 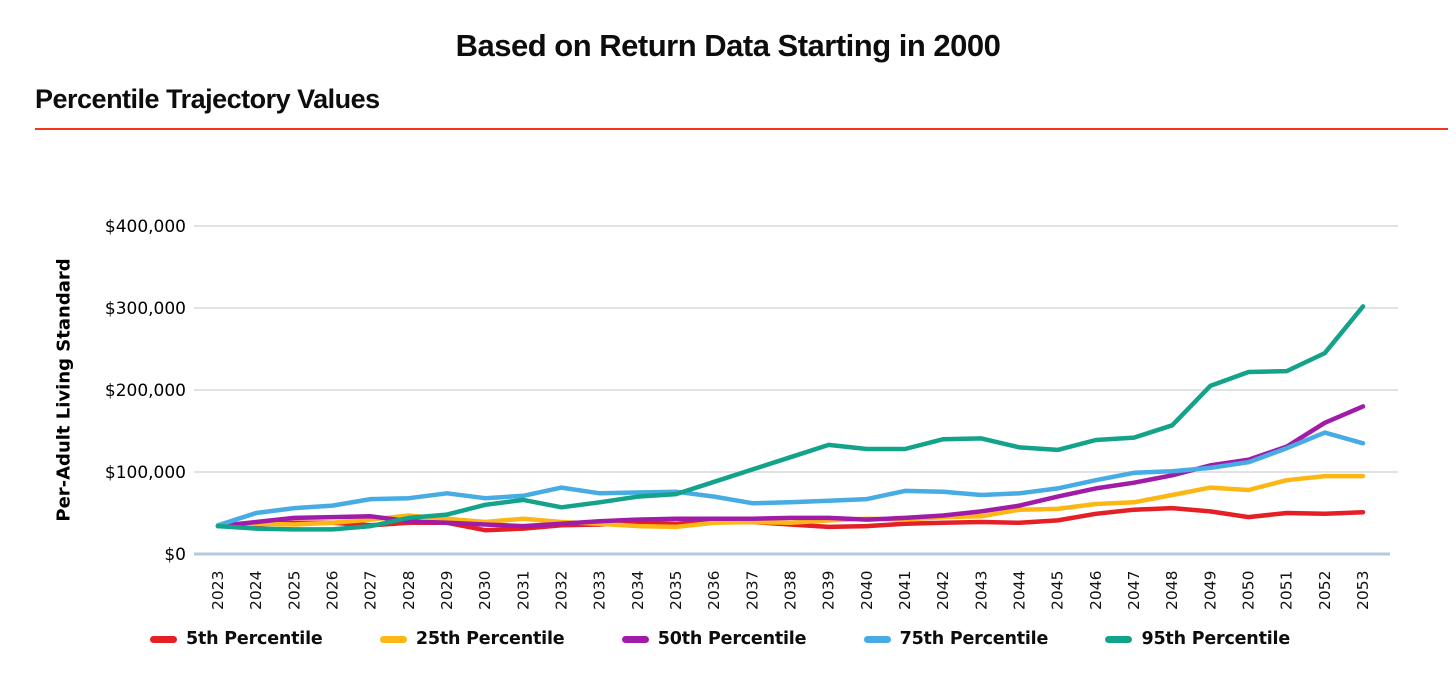 I want to click on x-tick-label: 2027, so click(x=371, y=590).